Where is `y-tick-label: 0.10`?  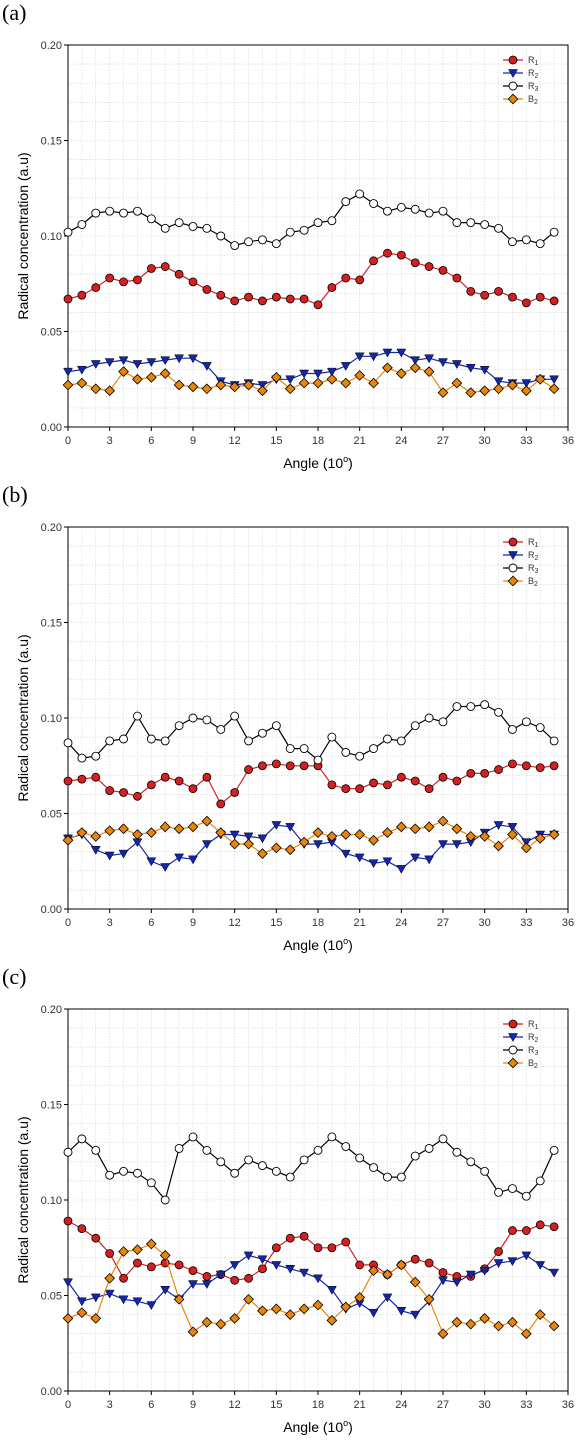 y-tick-label: 0.10 is located at coordinates (51, 1201).